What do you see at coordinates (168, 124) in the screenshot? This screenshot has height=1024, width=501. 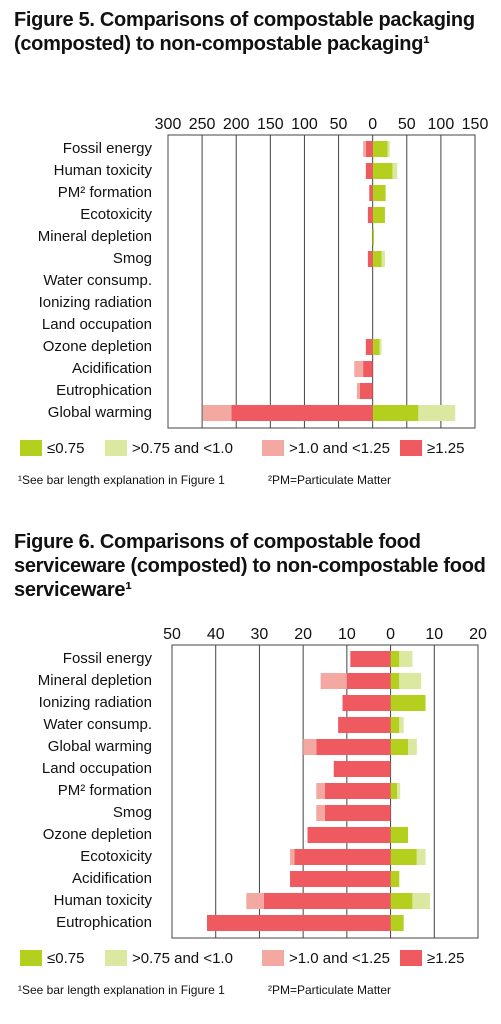 I see `x-tick-label: 300` at bounding box center [168, 124].